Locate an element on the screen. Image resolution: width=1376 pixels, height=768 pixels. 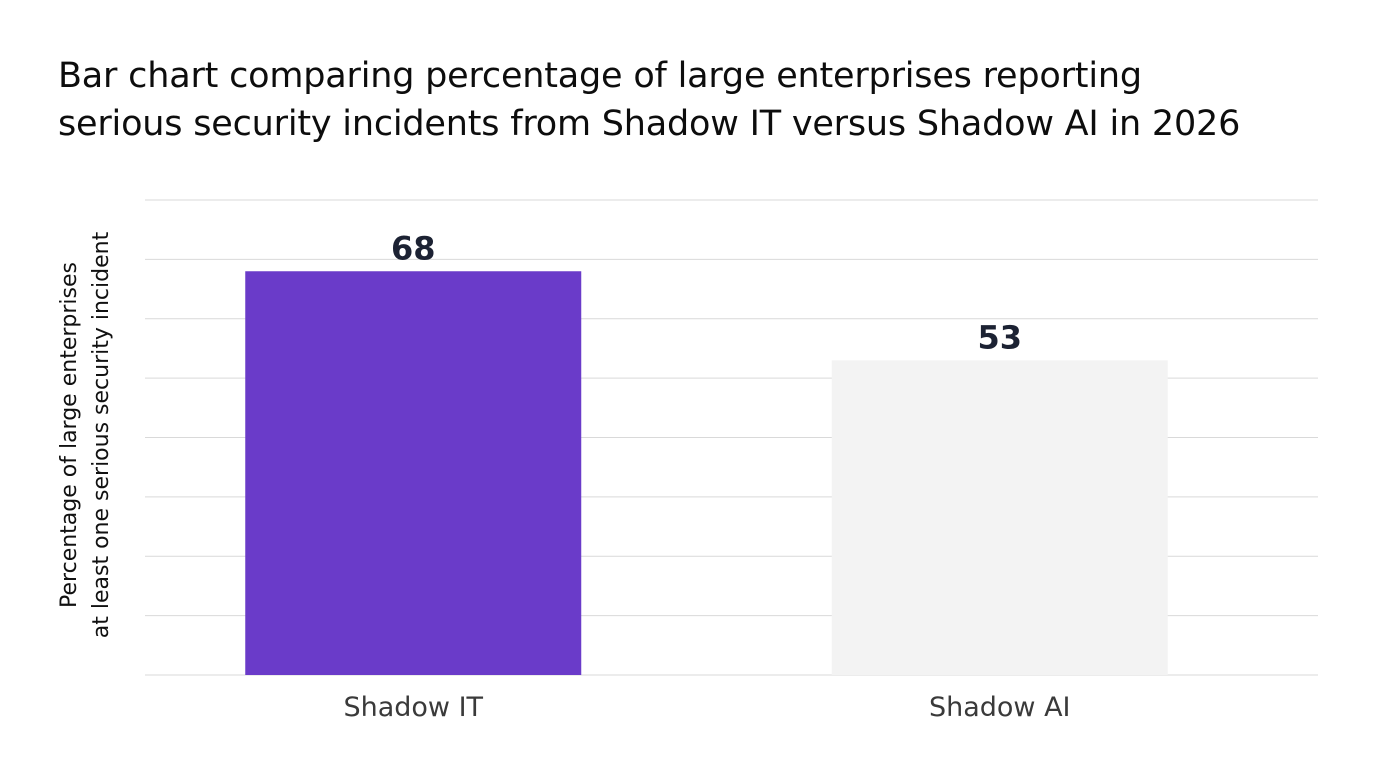
value-label-shadow-it: 68 is located at coordinates (413, 248).